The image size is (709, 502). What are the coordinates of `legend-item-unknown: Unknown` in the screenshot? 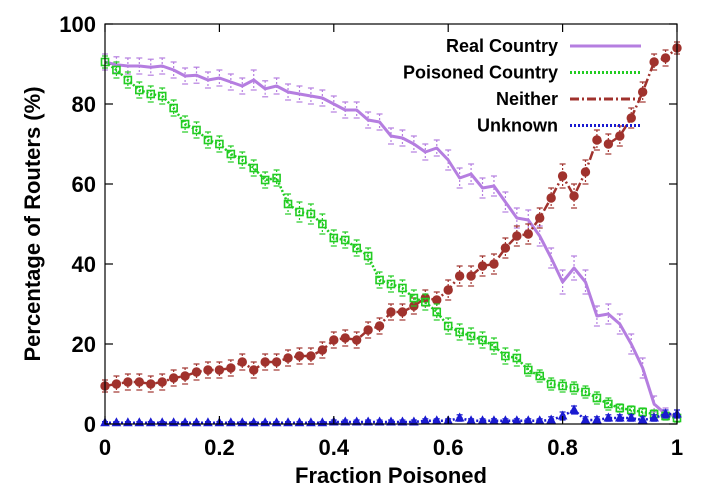 It's located at (559, 126).